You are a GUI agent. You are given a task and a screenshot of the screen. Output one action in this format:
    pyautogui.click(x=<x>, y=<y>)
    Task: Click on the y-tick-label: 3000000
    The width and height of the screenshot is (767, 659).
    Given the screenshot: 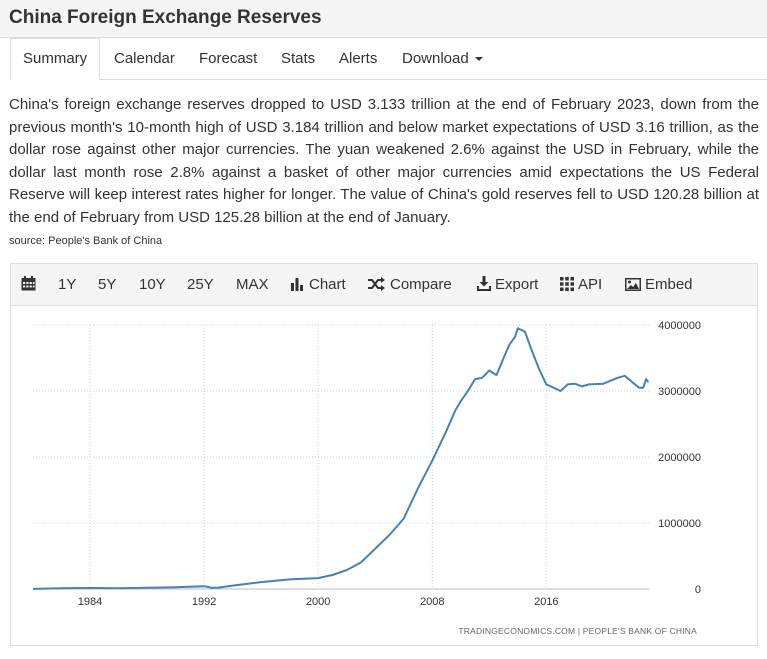 What is the action you would take?
    pyautogui.click(x=679, y=392)
    